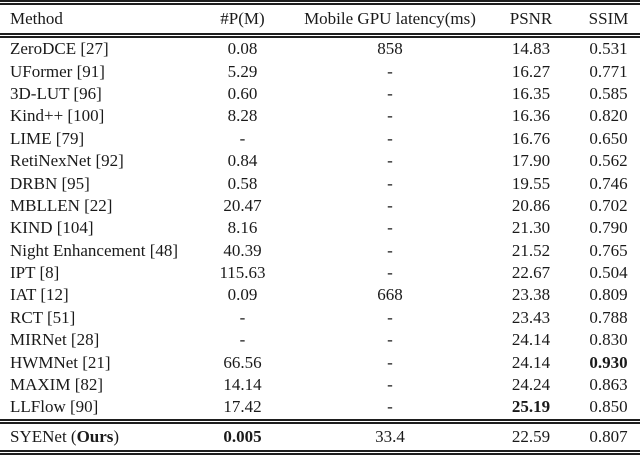 The width and height of the screenshot is (640, 455). Describe the element at coordinates (242, 116) in the screenshot. I see `params-cell: 8.28` at that location.